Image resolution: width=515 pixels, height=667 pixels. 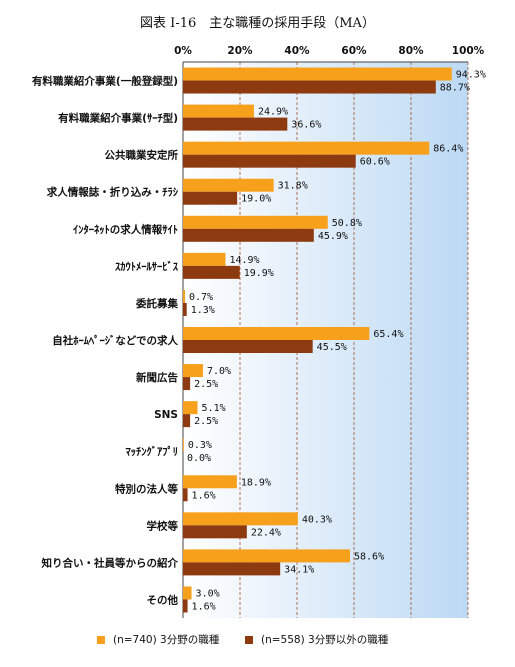 I want to click on category-label: 新聞広告, so click(x=157, y=377).